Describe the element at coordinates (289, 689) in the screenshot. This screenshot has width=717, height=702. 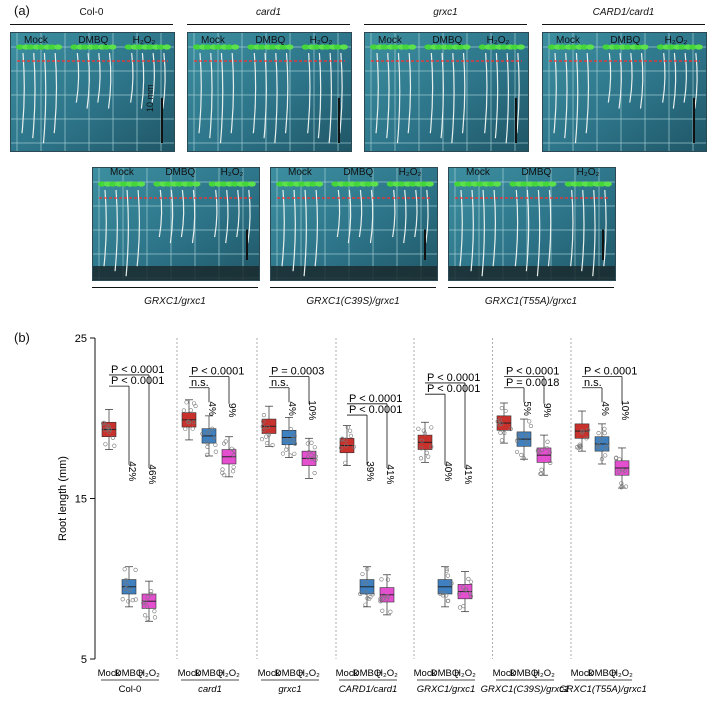
I see `group-label: grxc1` at that location.